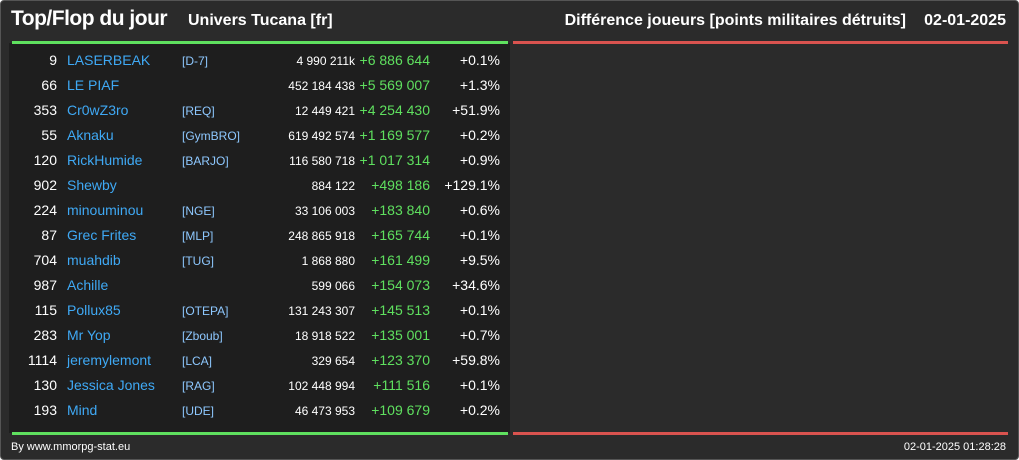 The image size is (1019, 460). I want to click on alliance-tag-link: [D-7], so click(195, 61).